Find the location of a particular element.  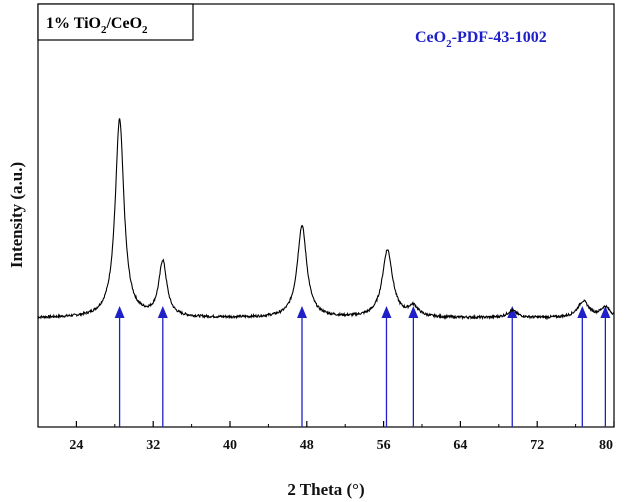

legend-mid: /CeO is located at coordinates (123, 23).